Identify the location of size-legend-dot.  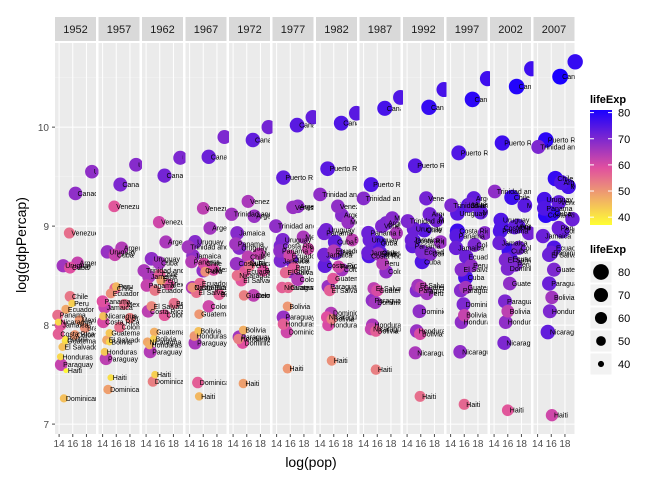
(601, 341).